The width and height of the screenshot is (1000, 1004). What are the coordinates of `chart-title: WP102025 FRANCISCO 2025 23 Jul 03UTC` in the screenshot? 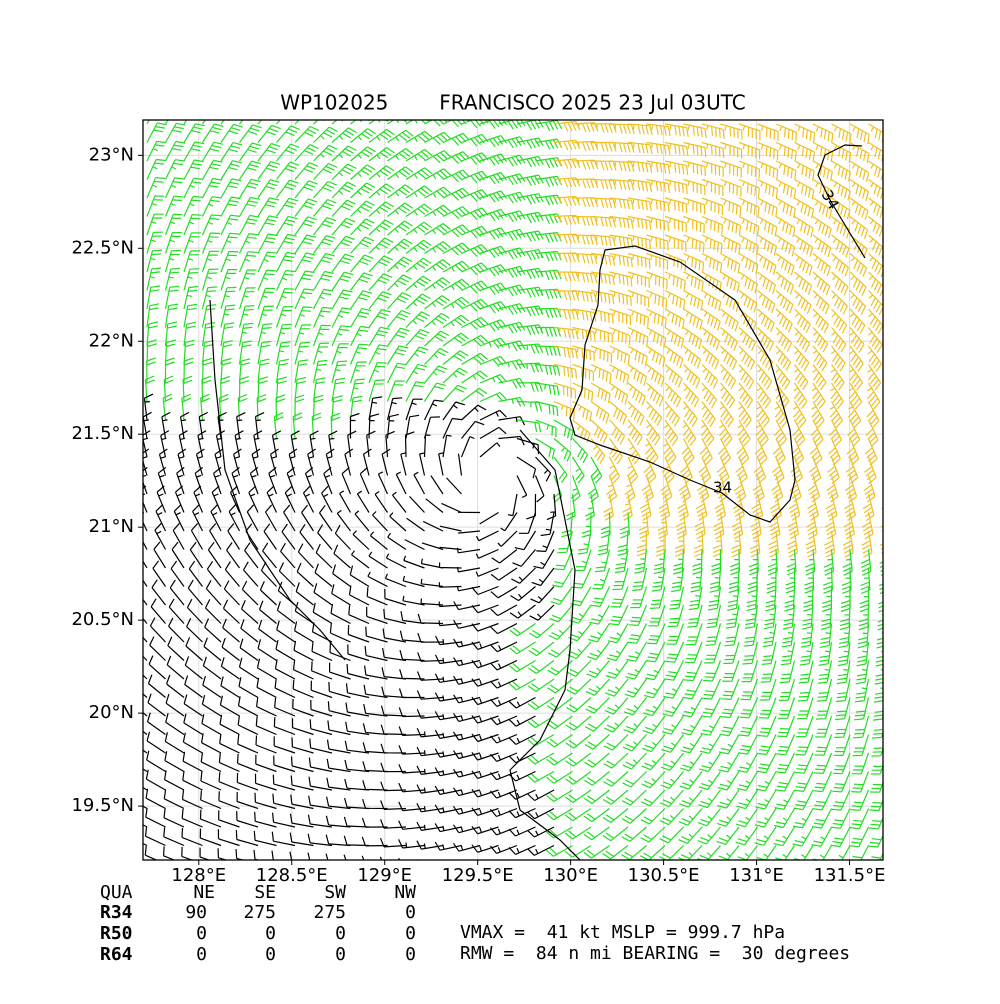 It's located at (513, 103).